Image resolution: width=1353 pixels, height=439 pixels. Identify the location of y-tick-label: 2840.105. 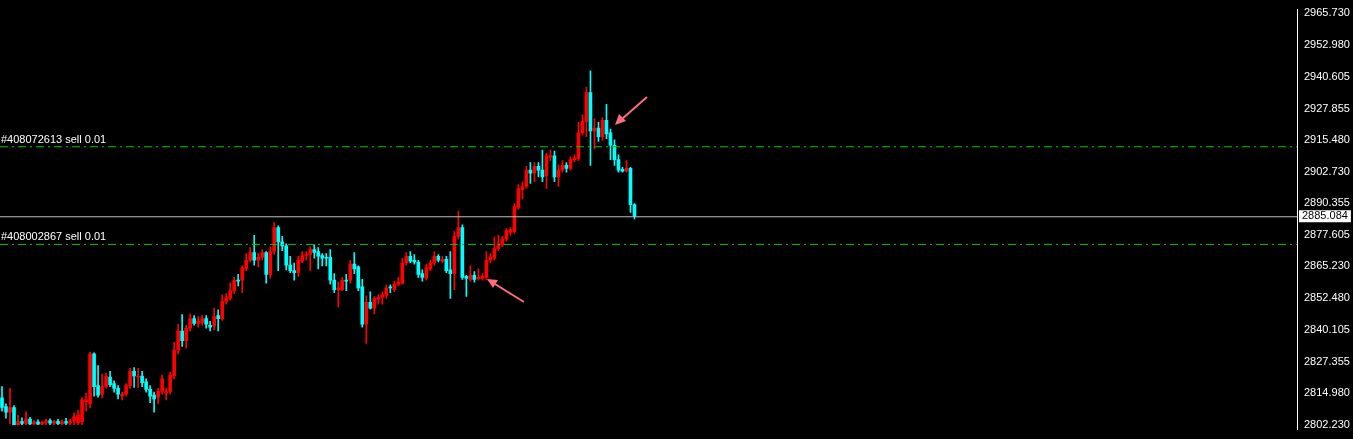
(1327, 328).